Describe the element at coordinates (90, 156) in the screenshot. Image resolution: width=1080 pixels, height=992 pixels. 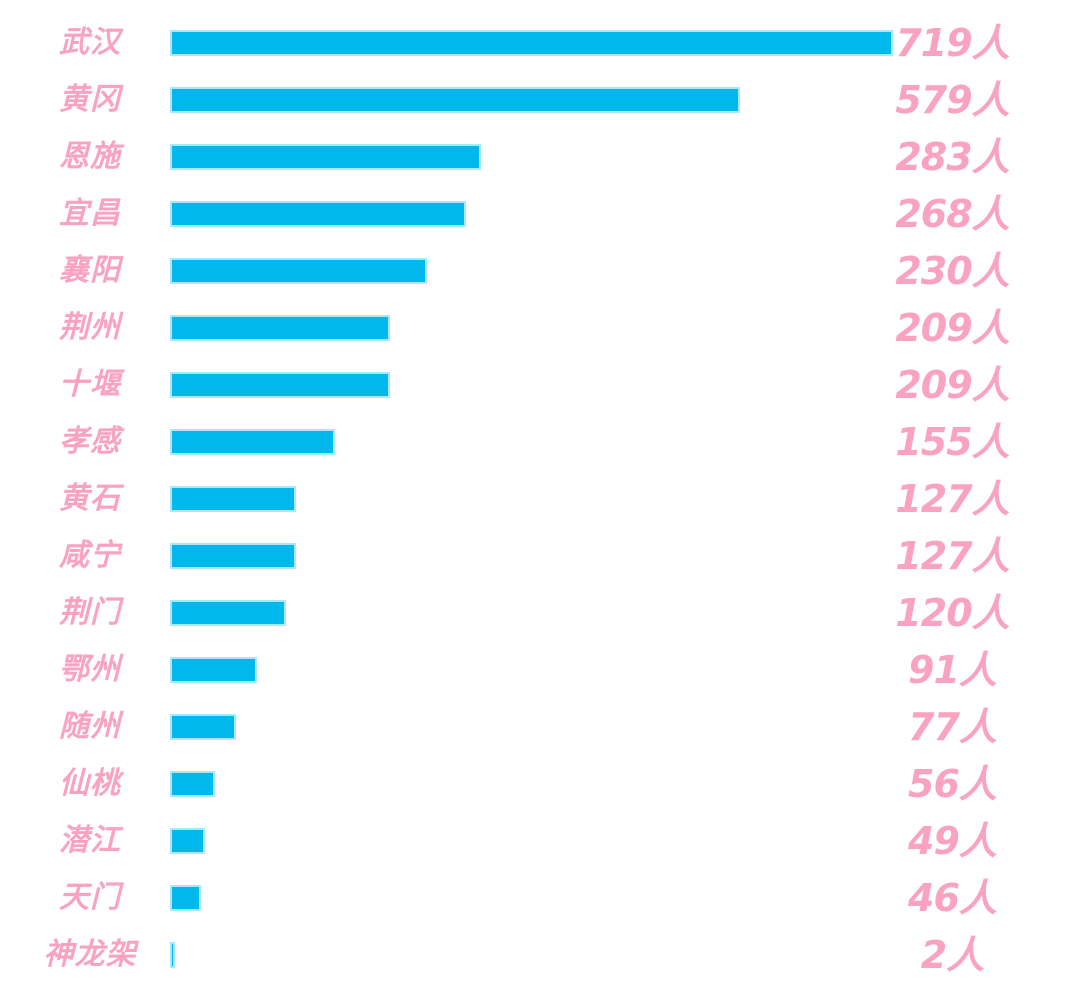
I see `category-label: 恩施` at that location.